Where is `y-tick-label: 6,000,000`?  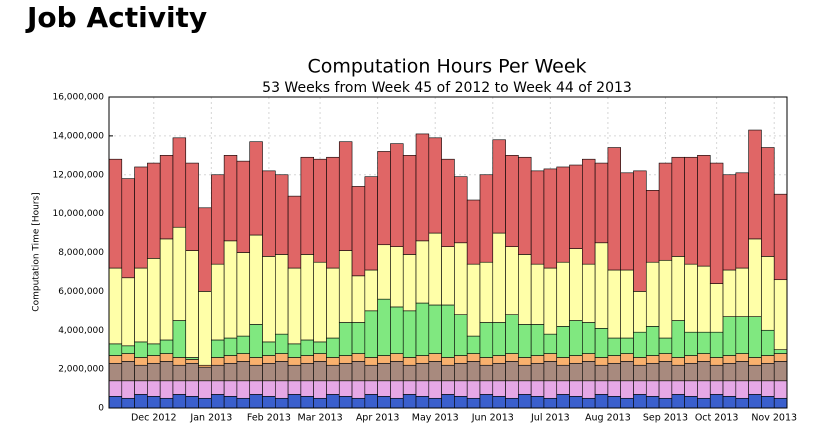
y-tick-label: 6,000,000 is located at coordinates (81, 292).